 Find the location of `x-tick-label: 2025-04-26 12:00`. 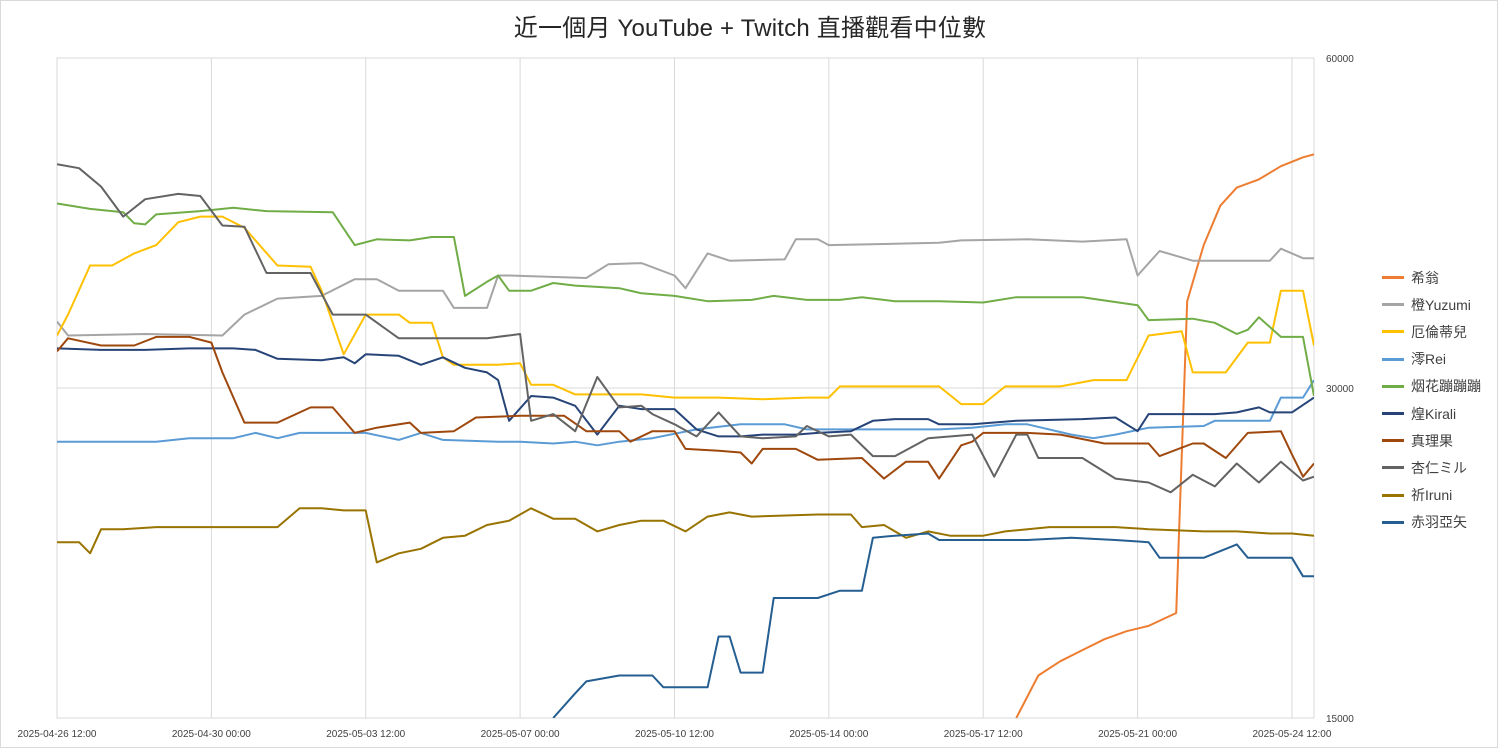

x-tick-label: 2025-04-26 12:00 is located at coordinates (57, 734).